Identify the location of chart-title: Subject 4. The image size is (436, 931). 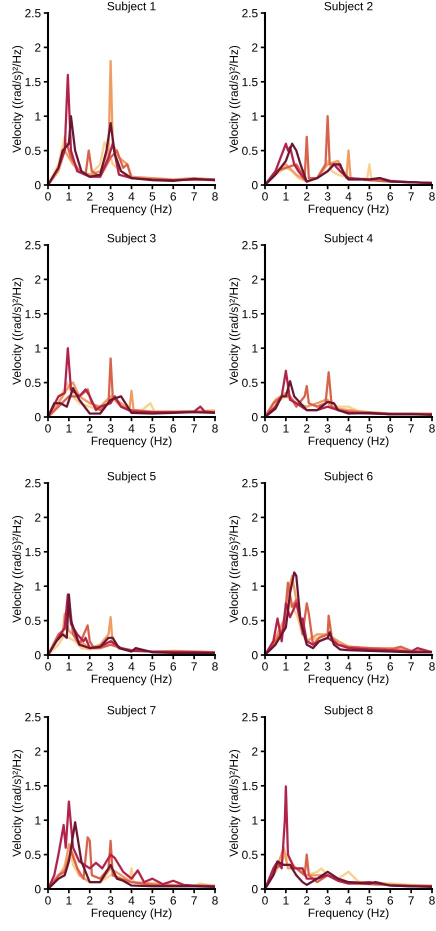
(348, 239).